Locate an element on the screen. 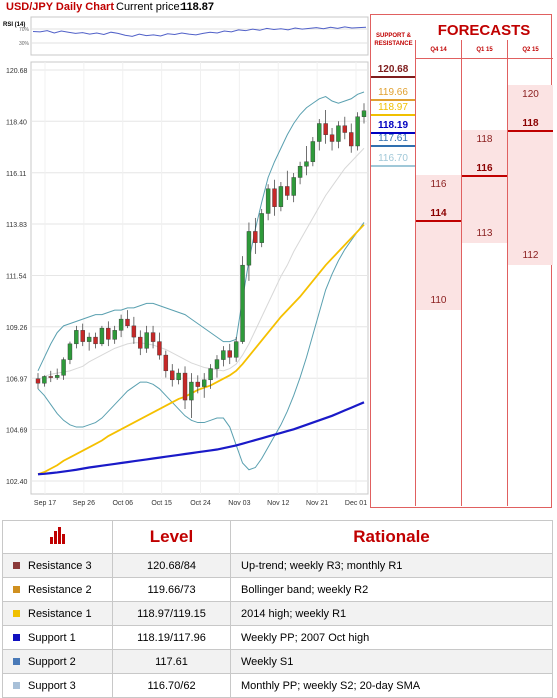  level-rationale: Weekly PP; 2007 Oct high is located at coordinates (391, 637).